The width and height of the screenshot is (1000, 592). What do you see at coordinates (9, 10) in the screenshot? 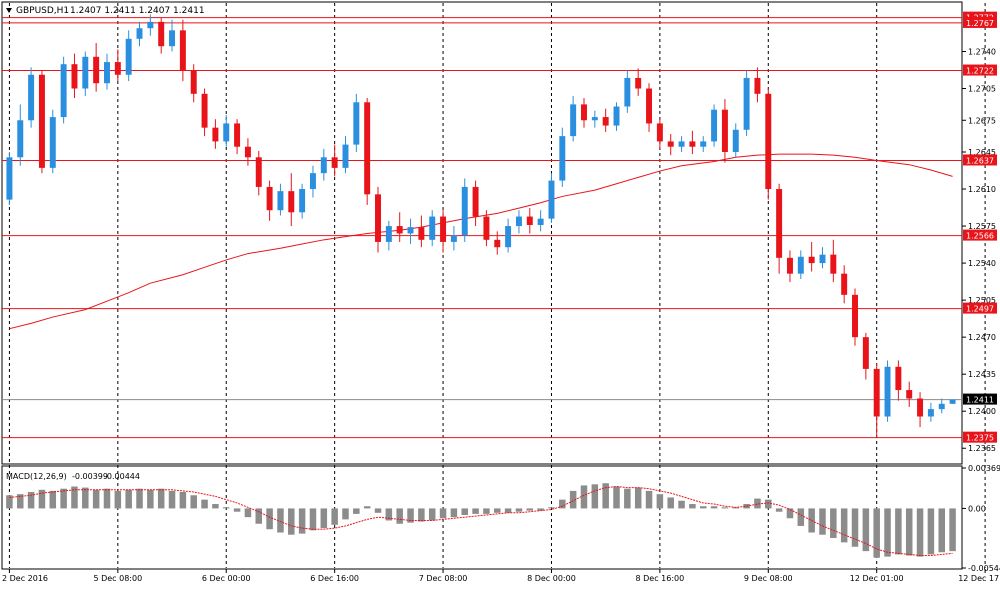
I see `symbol-dropdown-icon` at bounding box center [9, 10].